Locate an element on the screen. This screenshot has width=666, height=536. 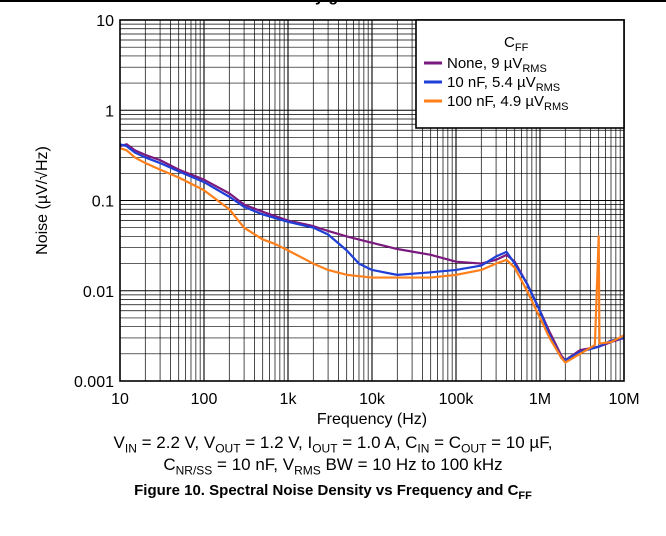
y-axis-label: Noise (µV/√Hz) is located at coordinates (42, 200).